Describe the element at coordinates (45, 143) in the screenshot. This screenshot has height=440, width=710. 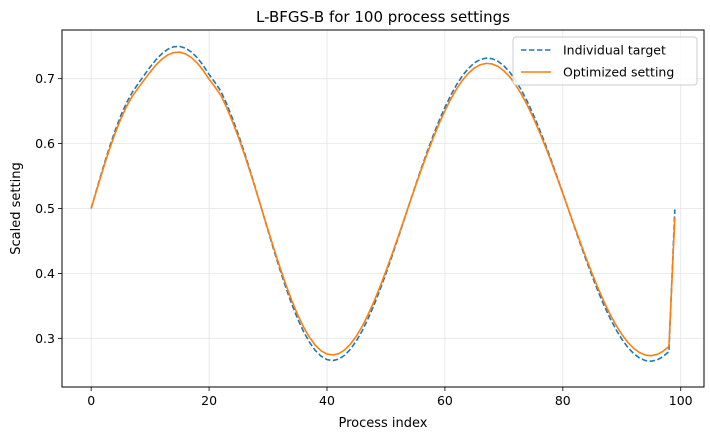
I see `y-tick-label: 0.6` at that location.